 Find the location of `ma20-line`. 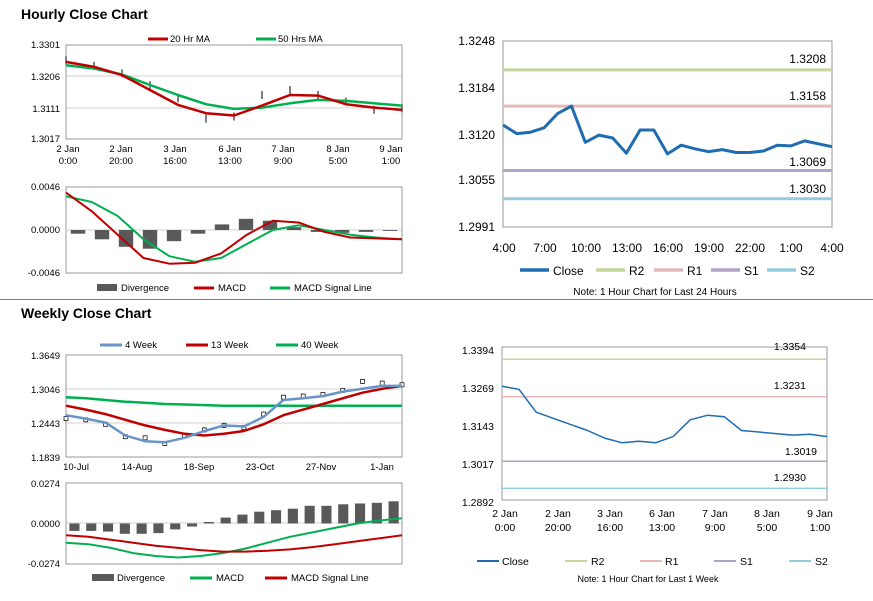

ma20-line is located at coordinates (234, 88).